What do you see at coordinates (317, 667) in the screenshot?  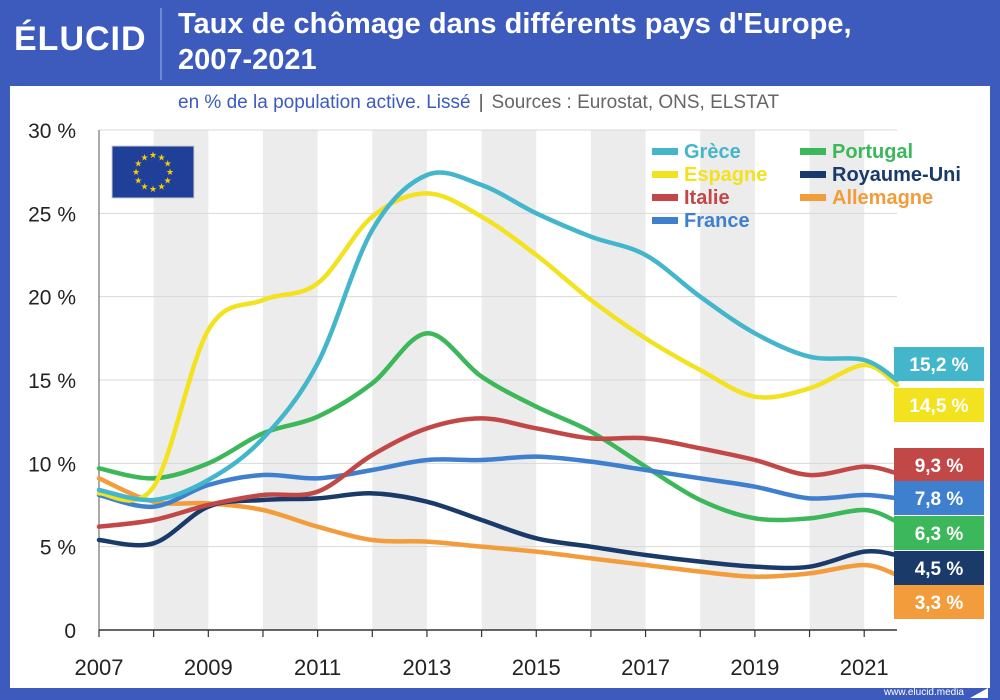 I see `x-tick-label: 2011` at bounding box center [317, 667].